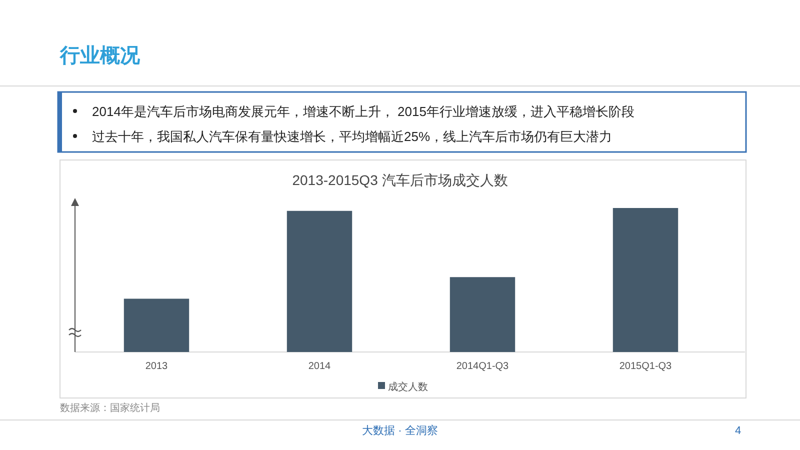 The image size is (800, 450). Describe the element at coordinates (100, 56) in the screenshot. I see `text: 行业概况` at that location.